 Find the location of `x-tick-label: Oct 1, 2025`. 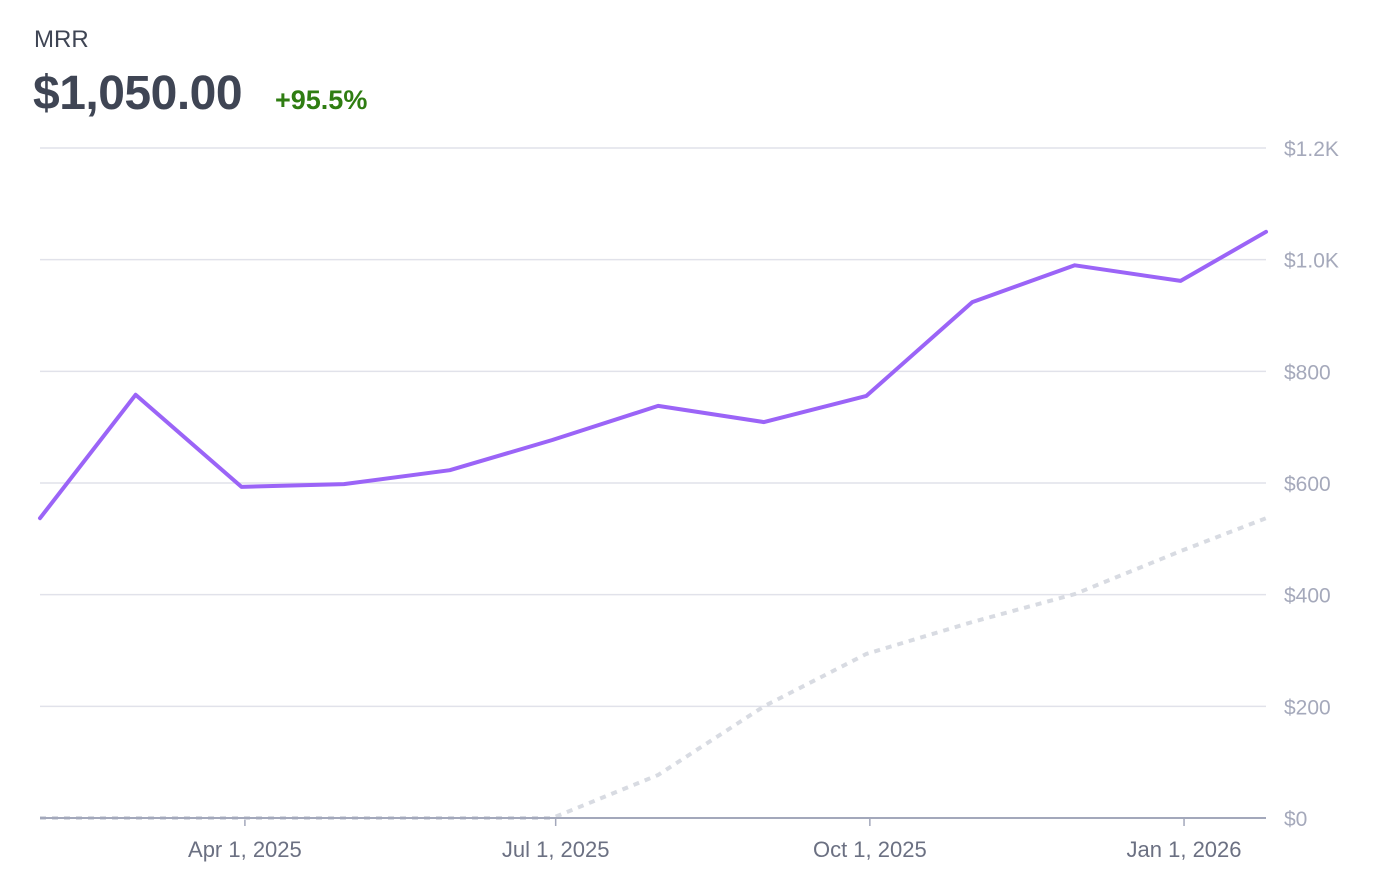

x-tick-label: Oct 1, 2025 is located at coordinates (870, 849).